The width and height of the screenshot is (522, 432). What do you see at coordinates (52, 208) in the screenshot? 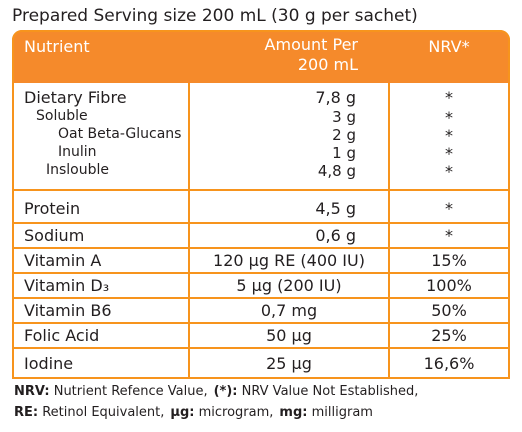
I see `nutrient-name: Protein` at bounding box center [52, 208].